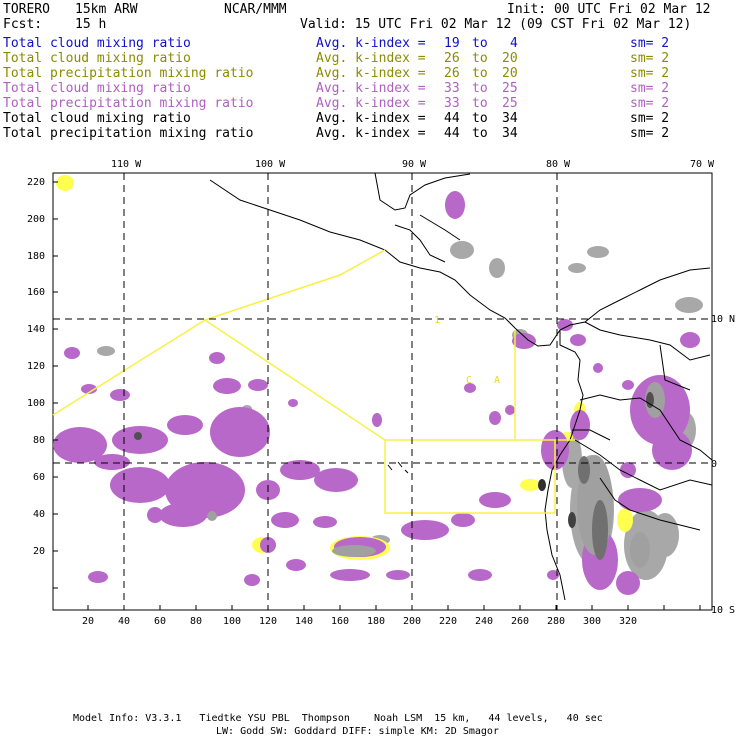 The image size is (740, 740). I want to click on y-tick-label: 120, so click(36, 366).